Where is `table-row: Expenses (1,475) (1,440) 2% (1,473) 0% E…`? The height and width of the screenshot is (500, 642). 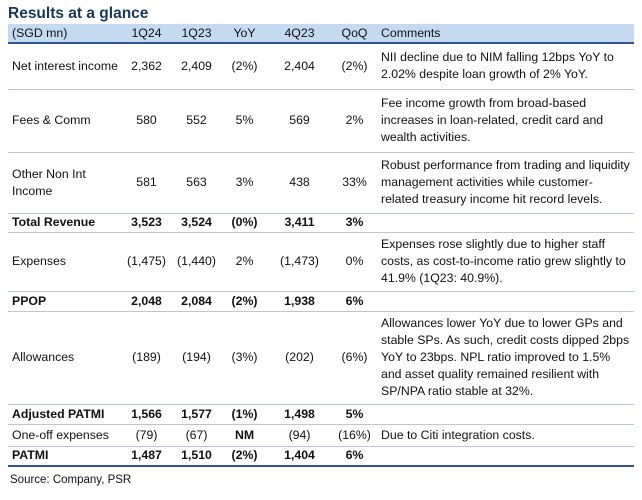 table-row: Expenses (1,475) (1,440) 2% (1,473) 0% E… is located at coordinates (321, 262).